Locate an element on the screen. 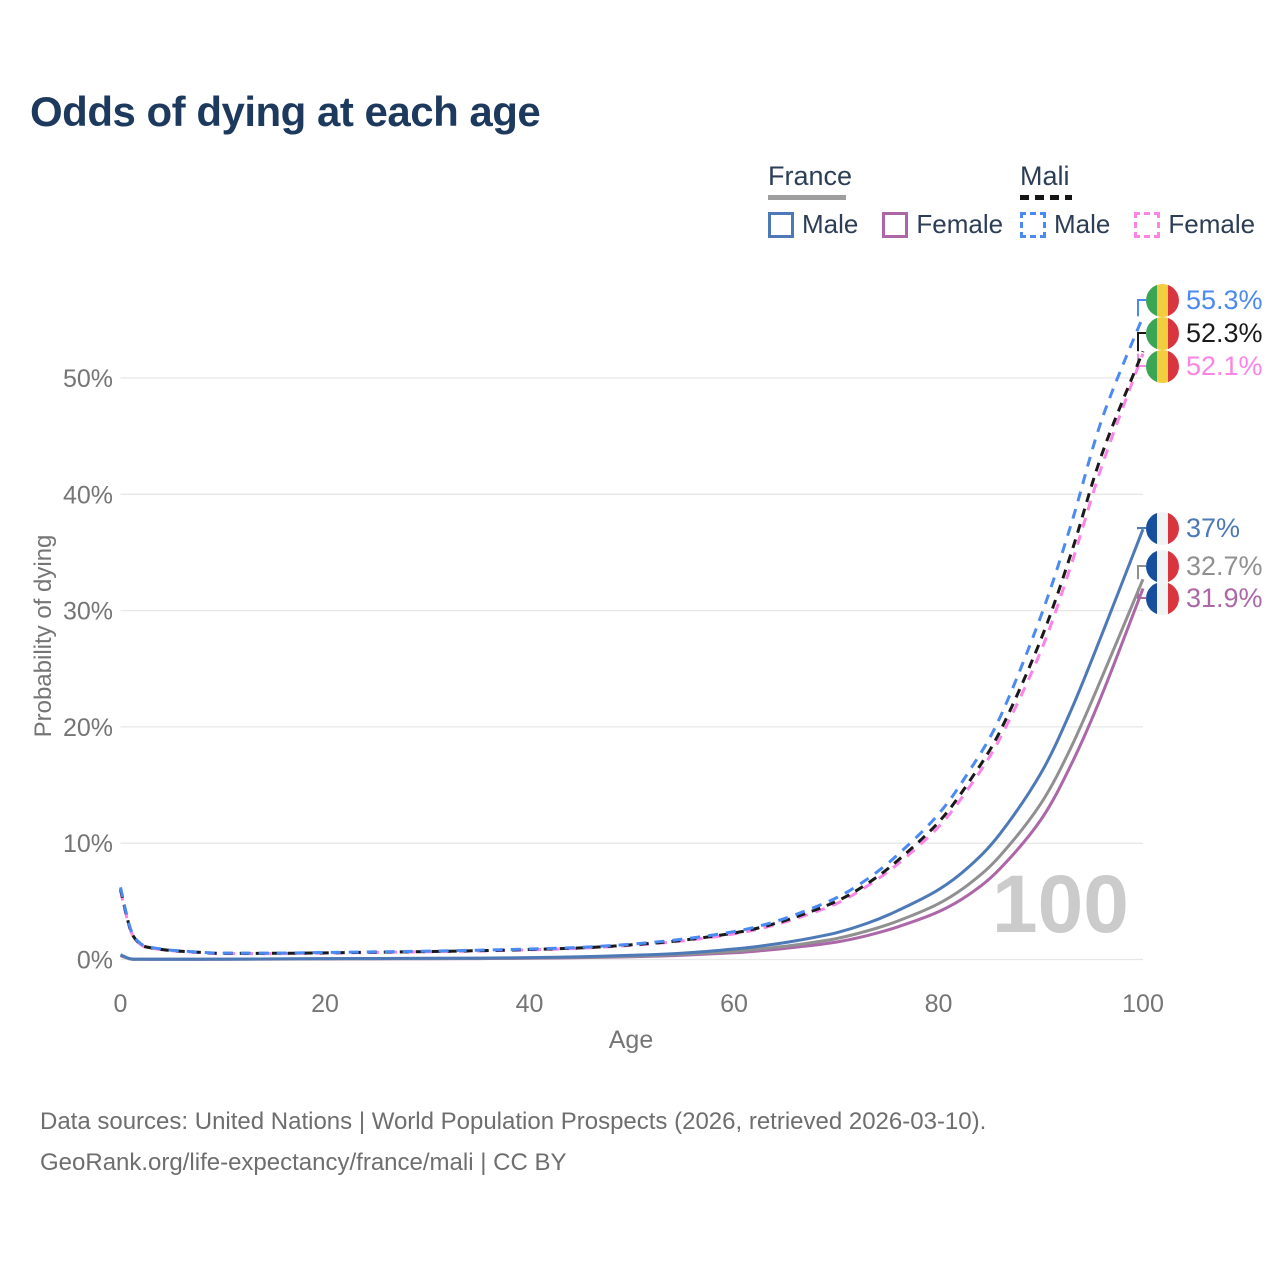 The image size is (1280, 1280). legend-group-mali: Mali Male Female is located at coordinates (1137, 200).